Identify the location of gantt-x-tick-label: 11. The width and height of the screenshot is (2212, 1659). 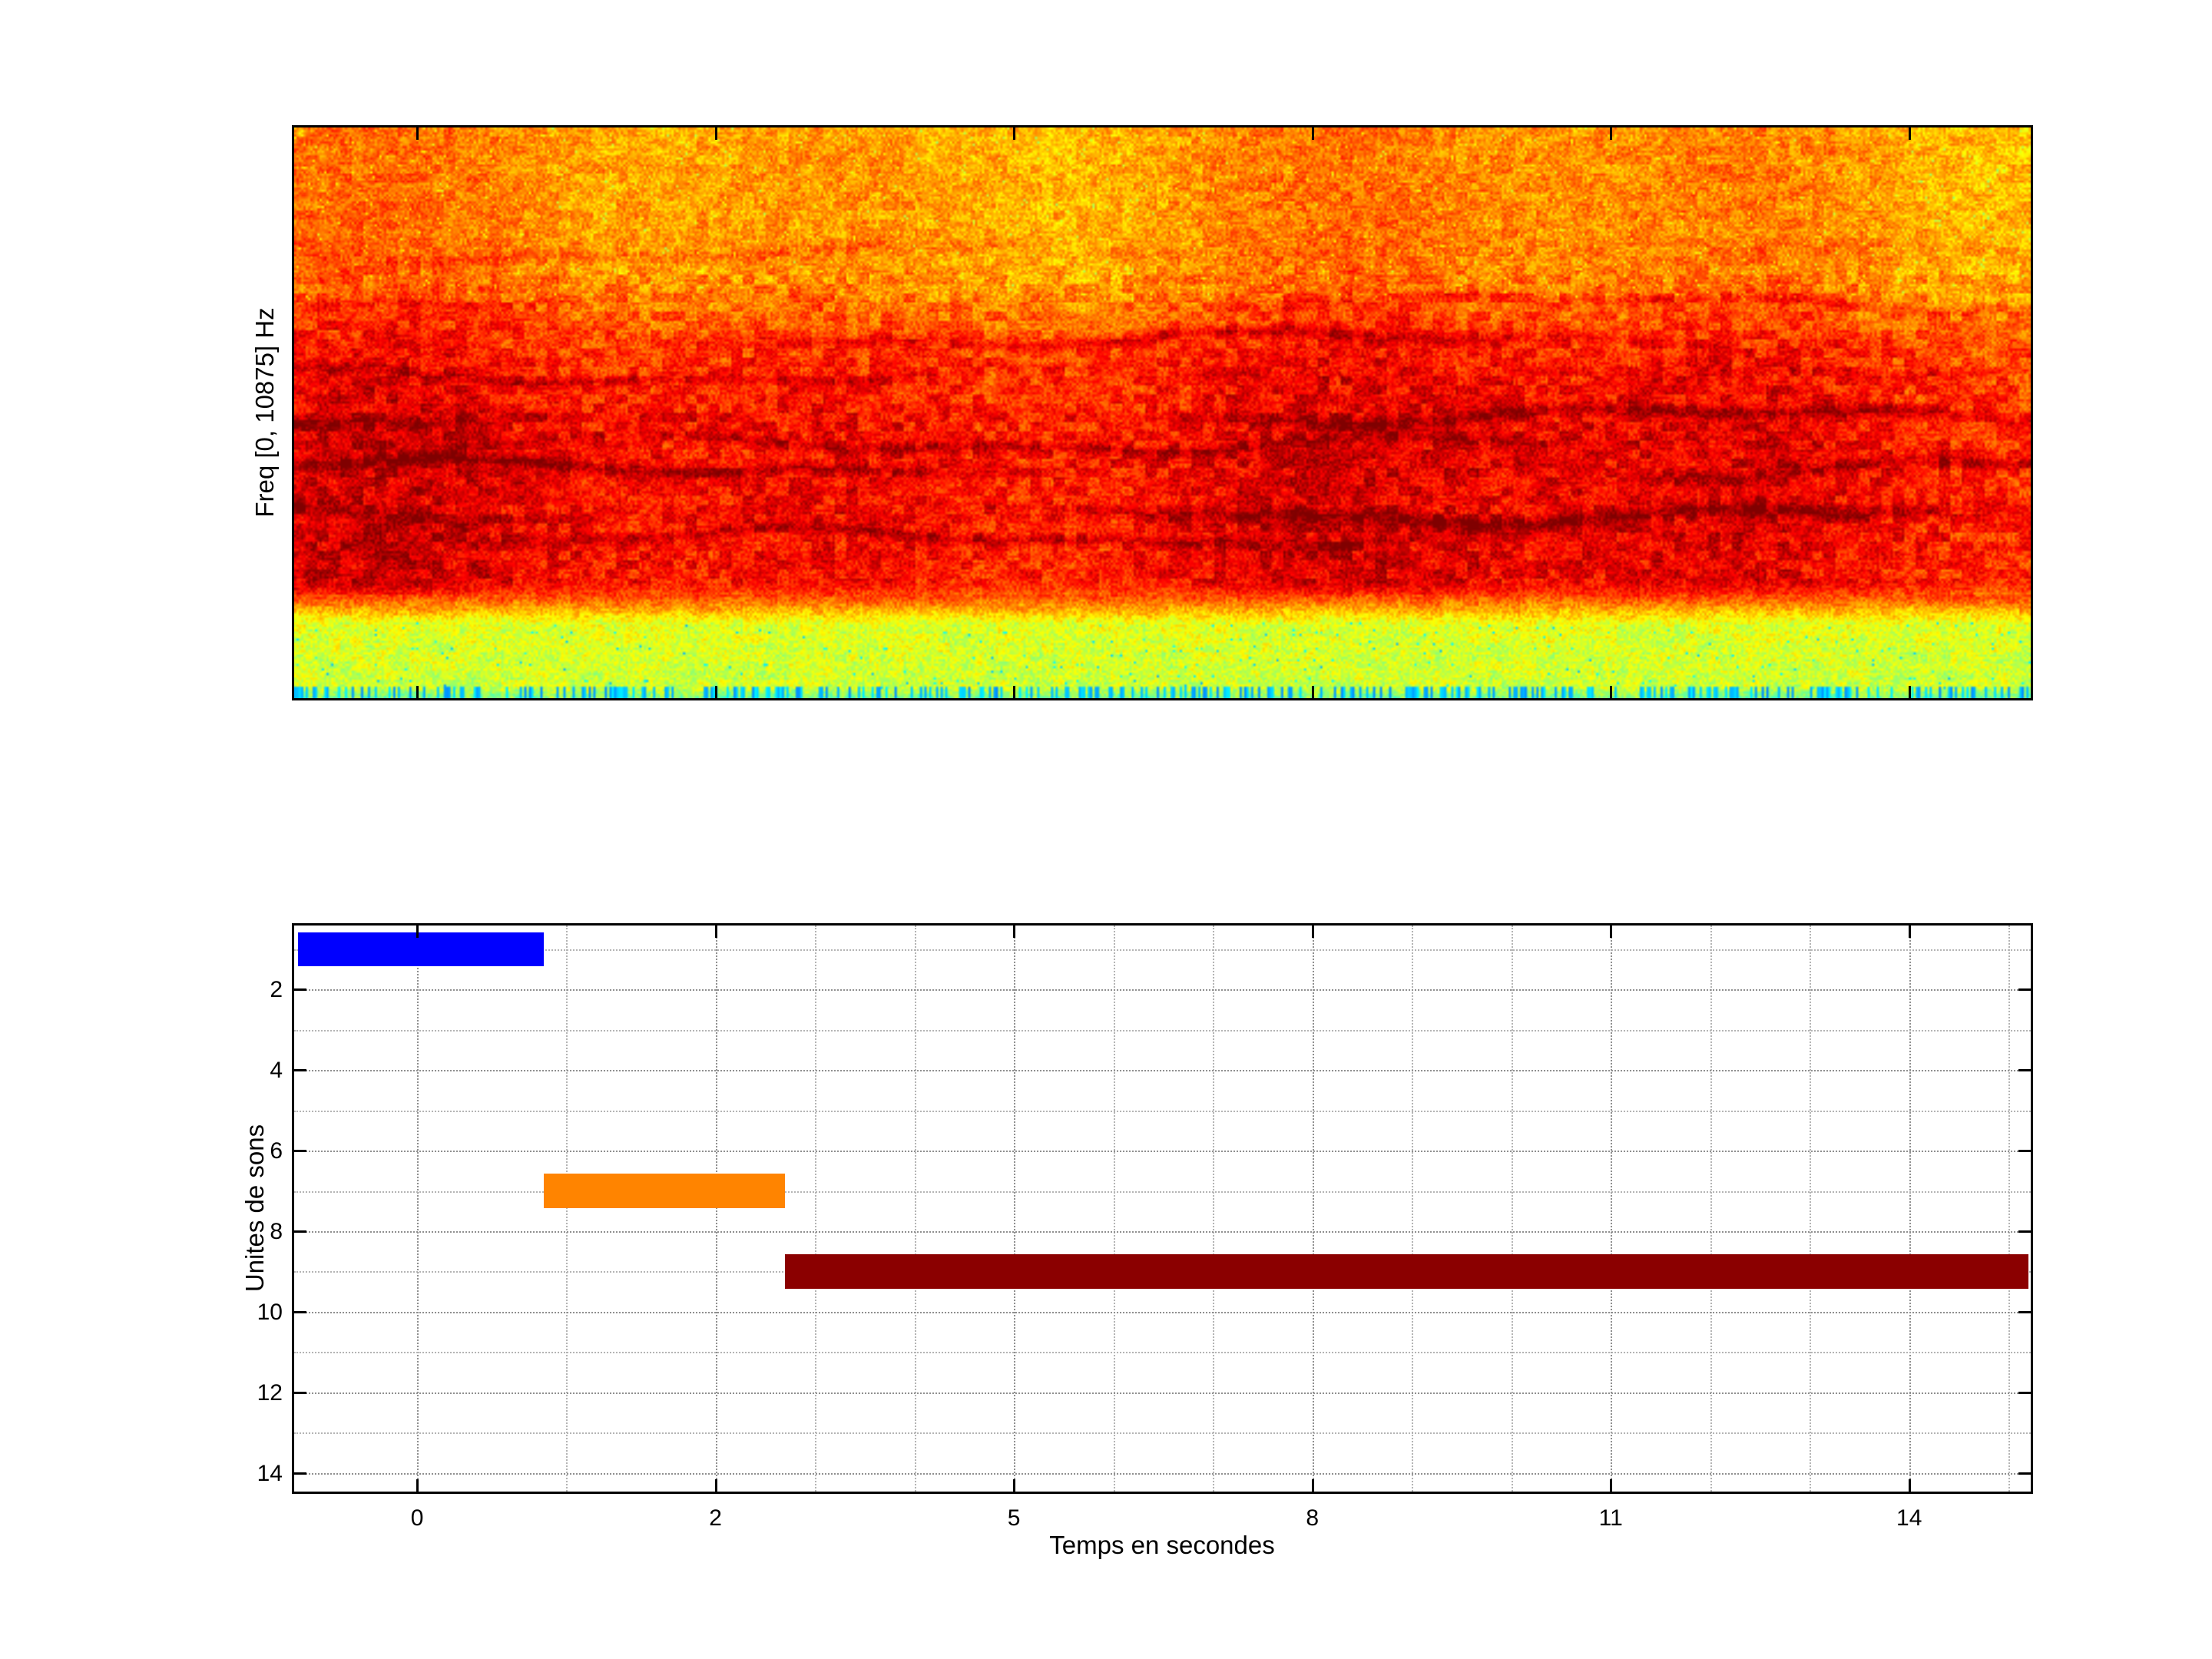
(1610, 1518).